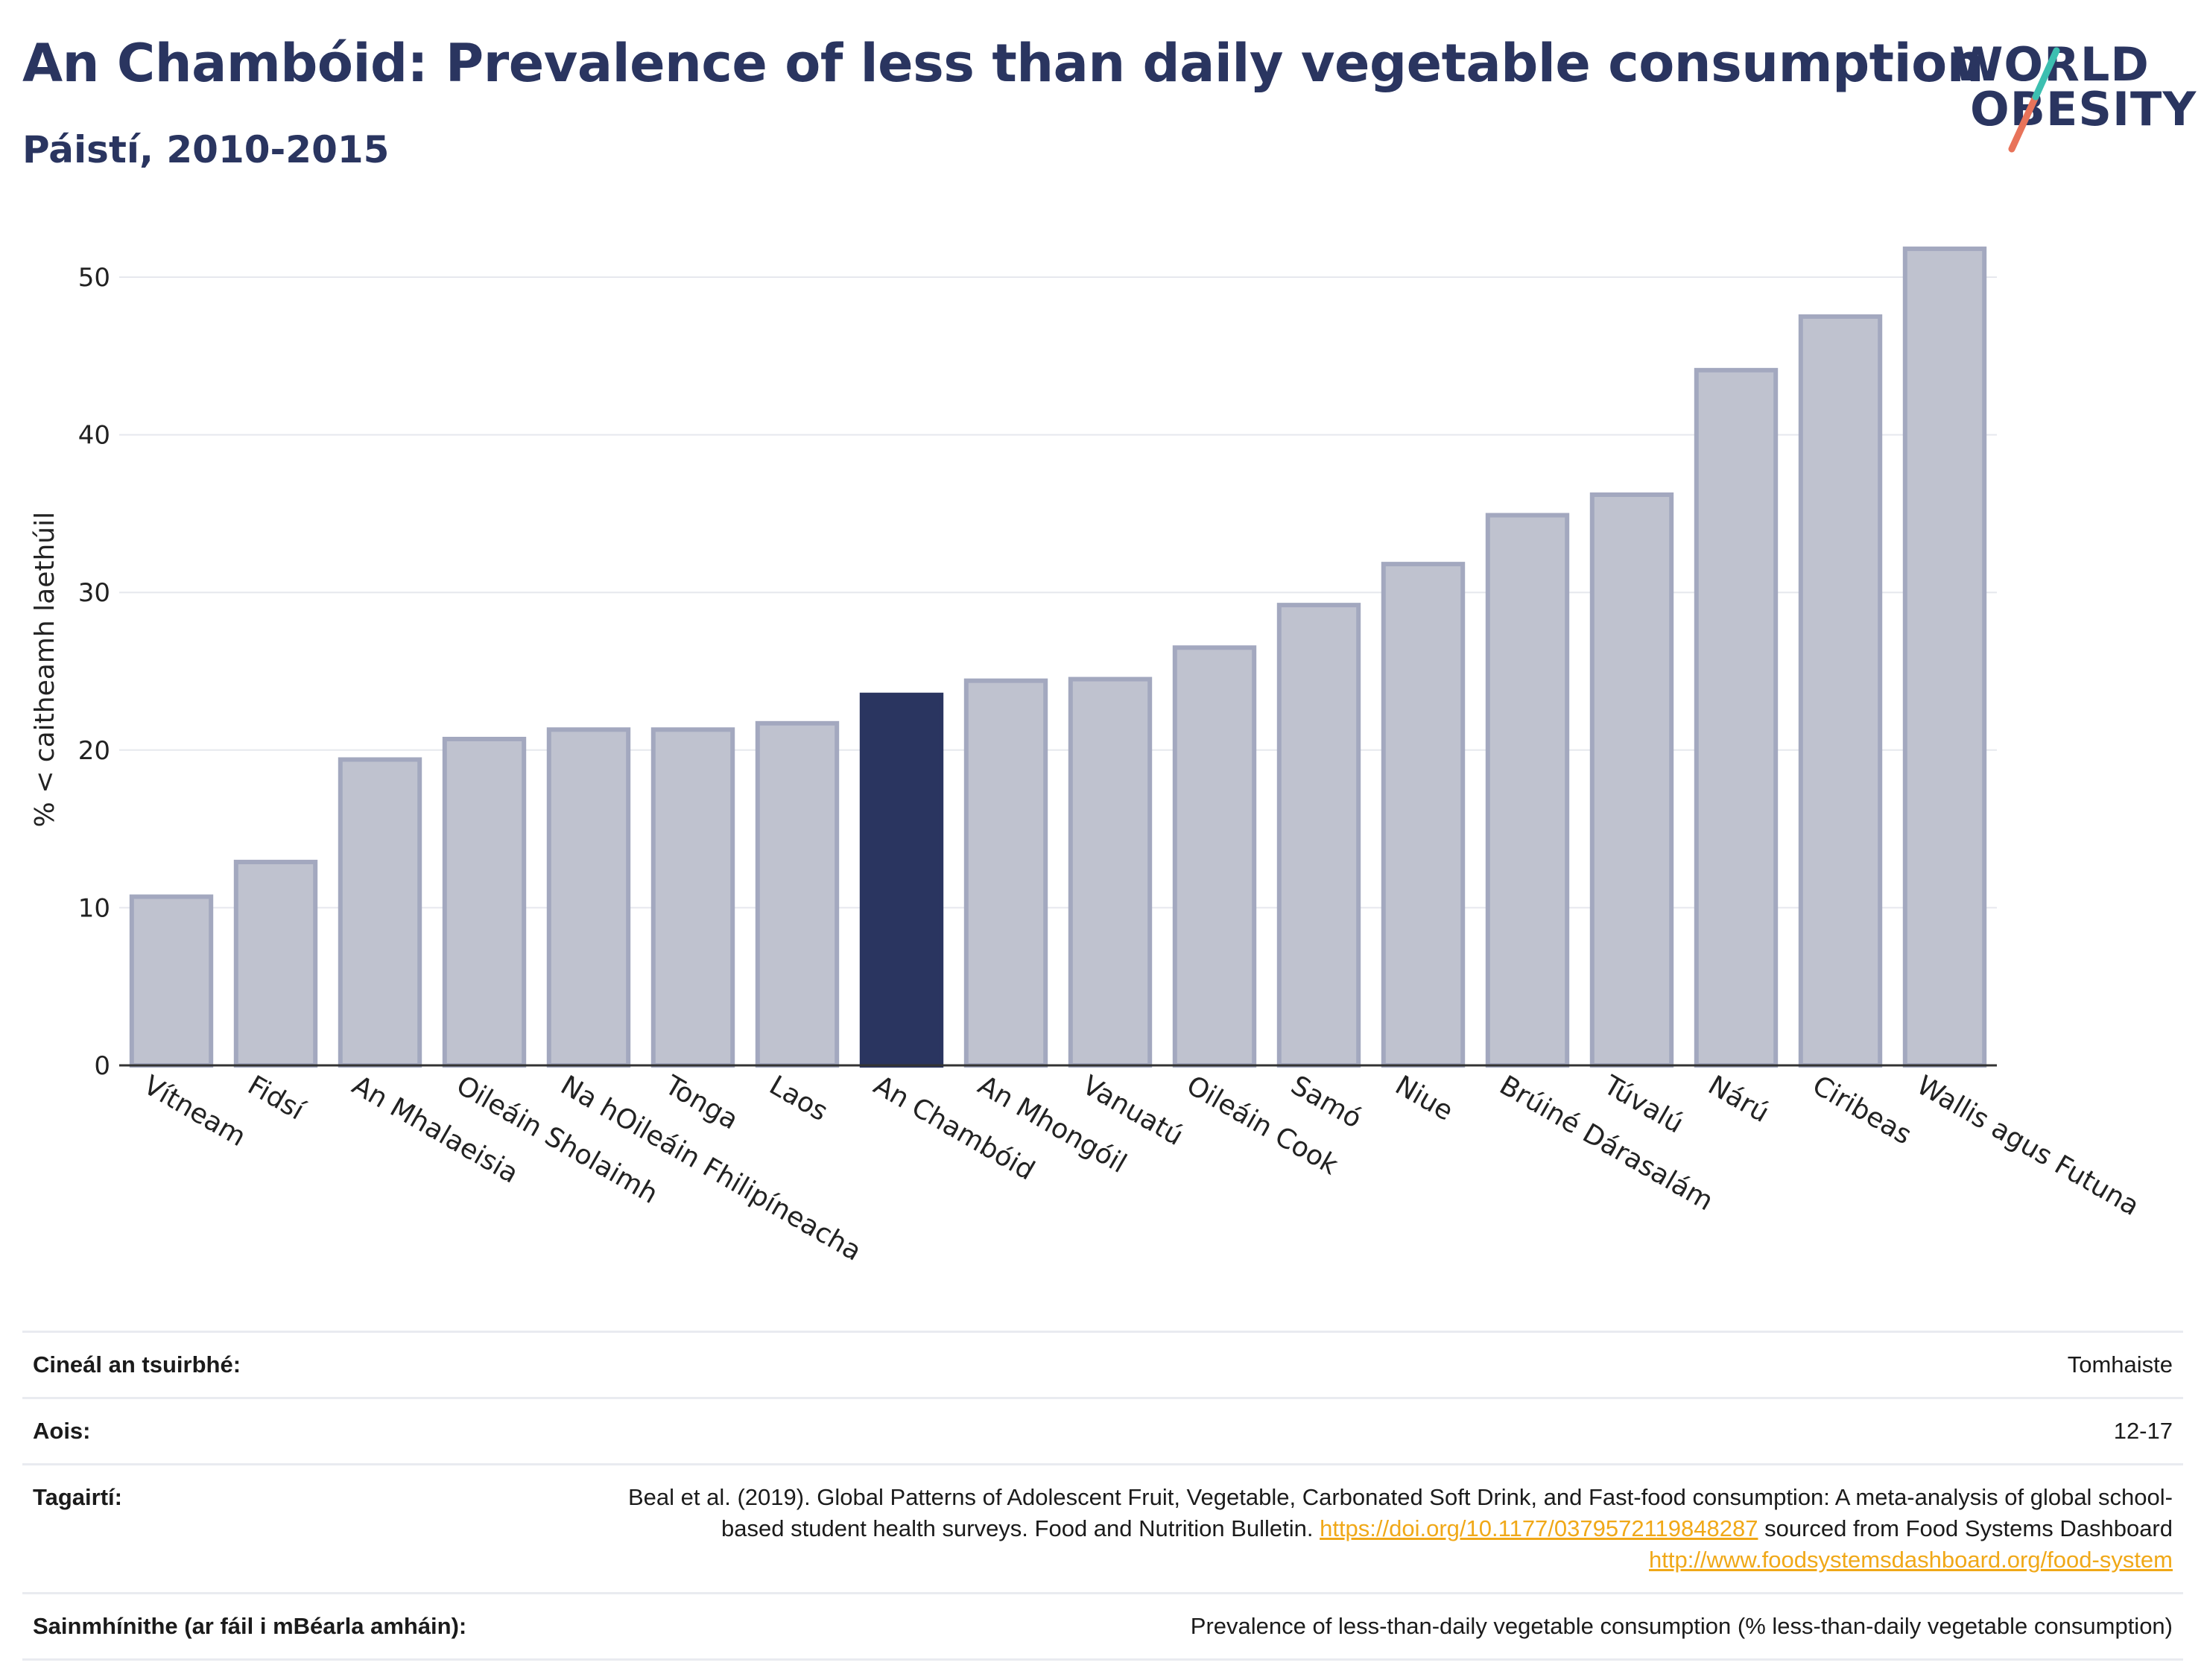 This screenshot has height=1680, width=2204. Describe the element at coordinates (45, 670) in the screenshot. I see `y-axis-title: % < caitheamh laethúil` at that location.